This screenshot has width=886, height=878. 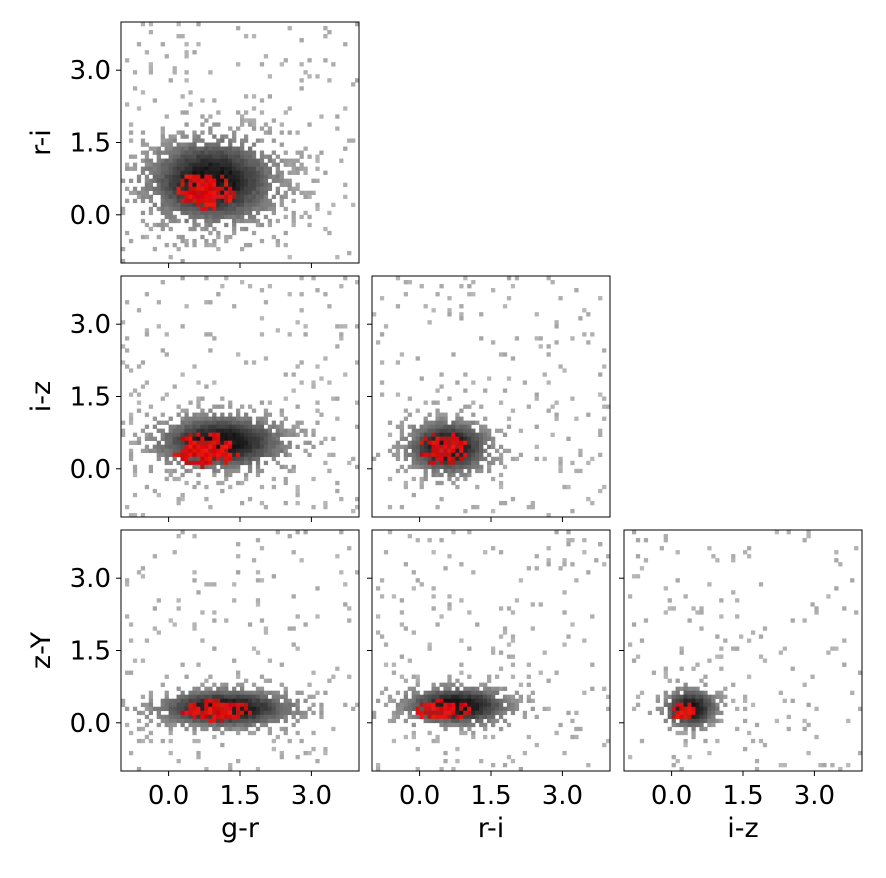 I want to click on x-axis-label: i-z, so click(x=742, y=828).